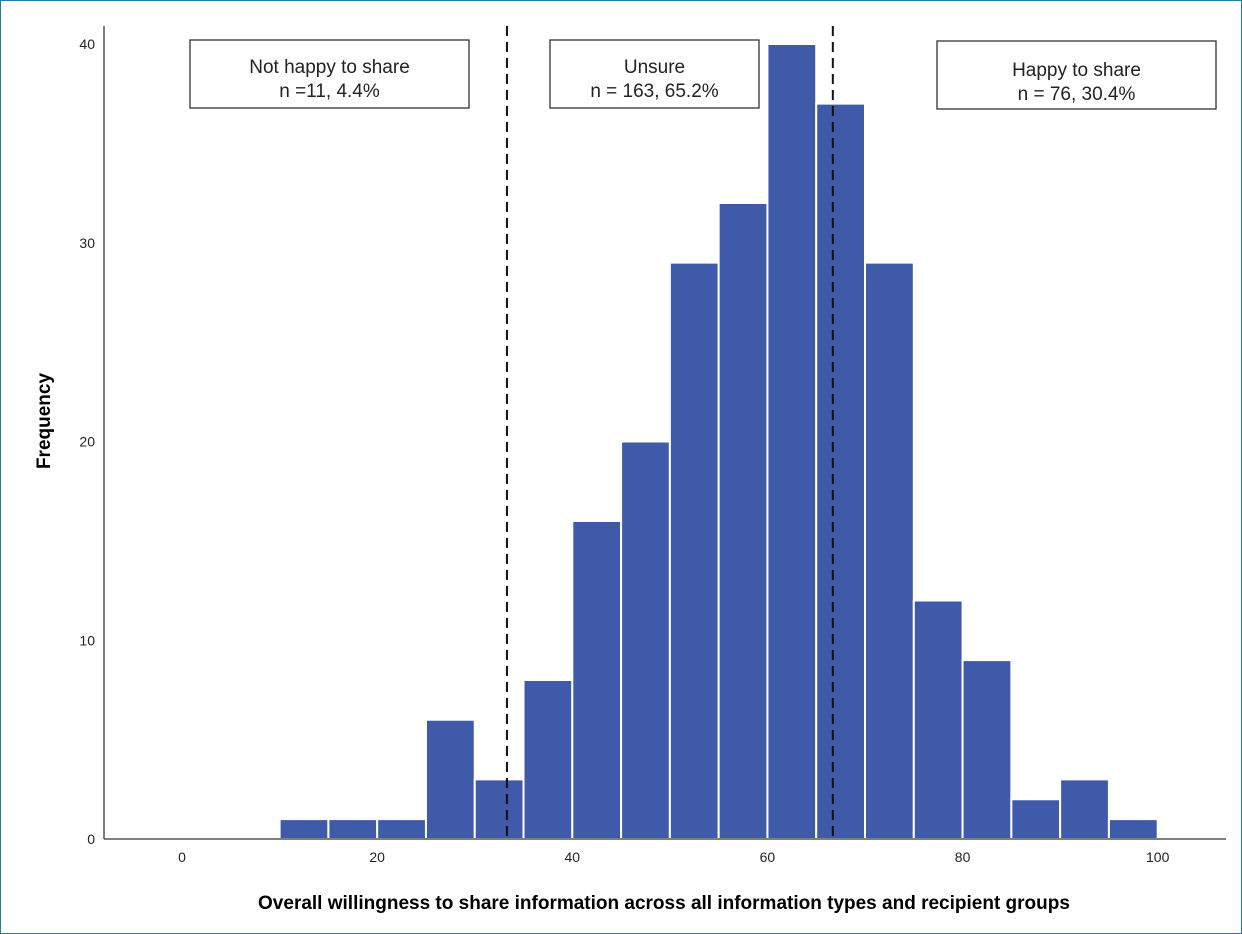  I want to click on x-tick-label-4: 80, so click(963, 857).